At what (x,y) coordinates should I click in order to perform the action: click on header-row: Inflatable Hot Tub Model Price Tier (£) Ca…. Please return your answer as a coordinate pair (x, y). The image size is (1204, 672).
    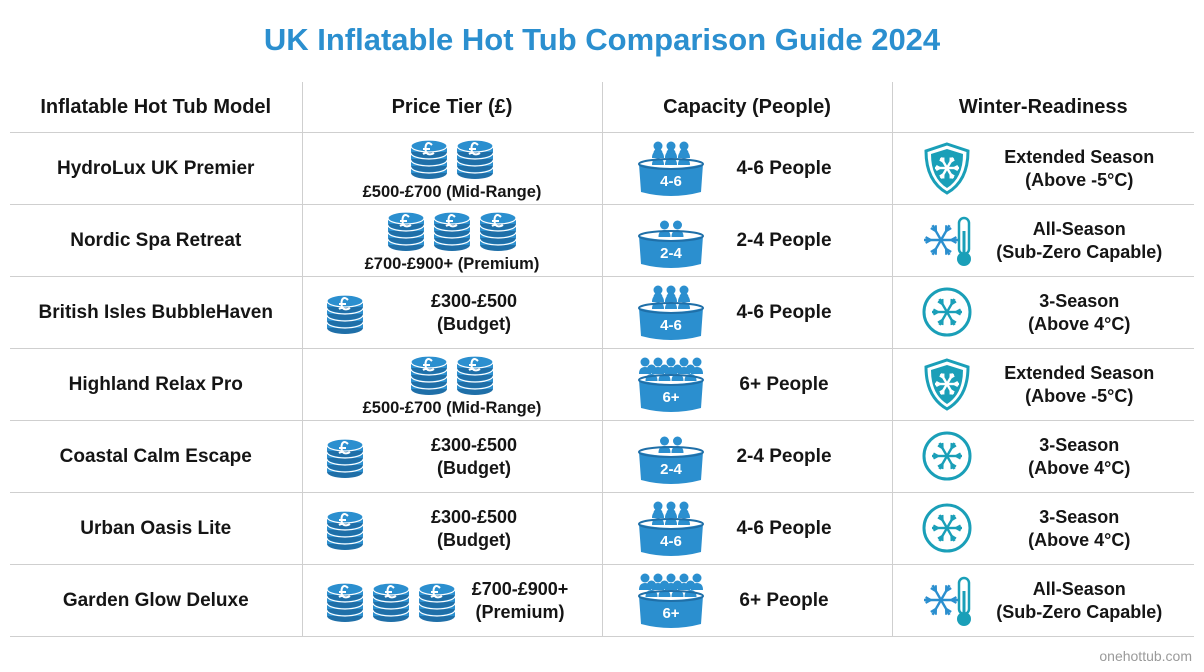
    Looking at the image, I should click on (602, 107).